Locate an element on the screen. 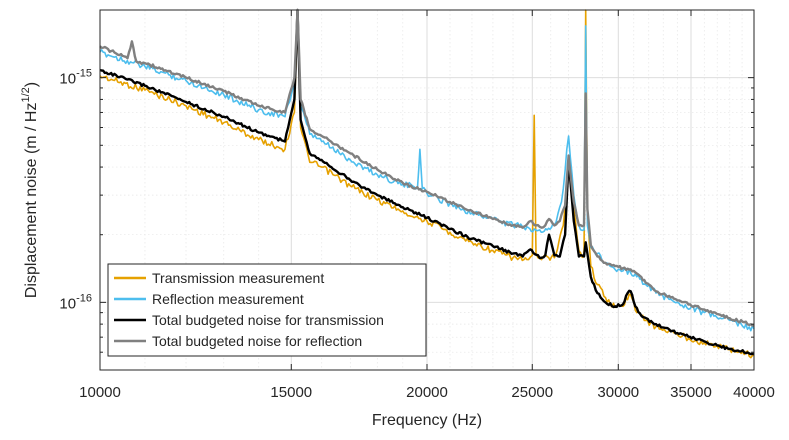 The height and width of the screenshot is (440, 789). x-tick-label: 15000 is located at coordinates (291, 392).